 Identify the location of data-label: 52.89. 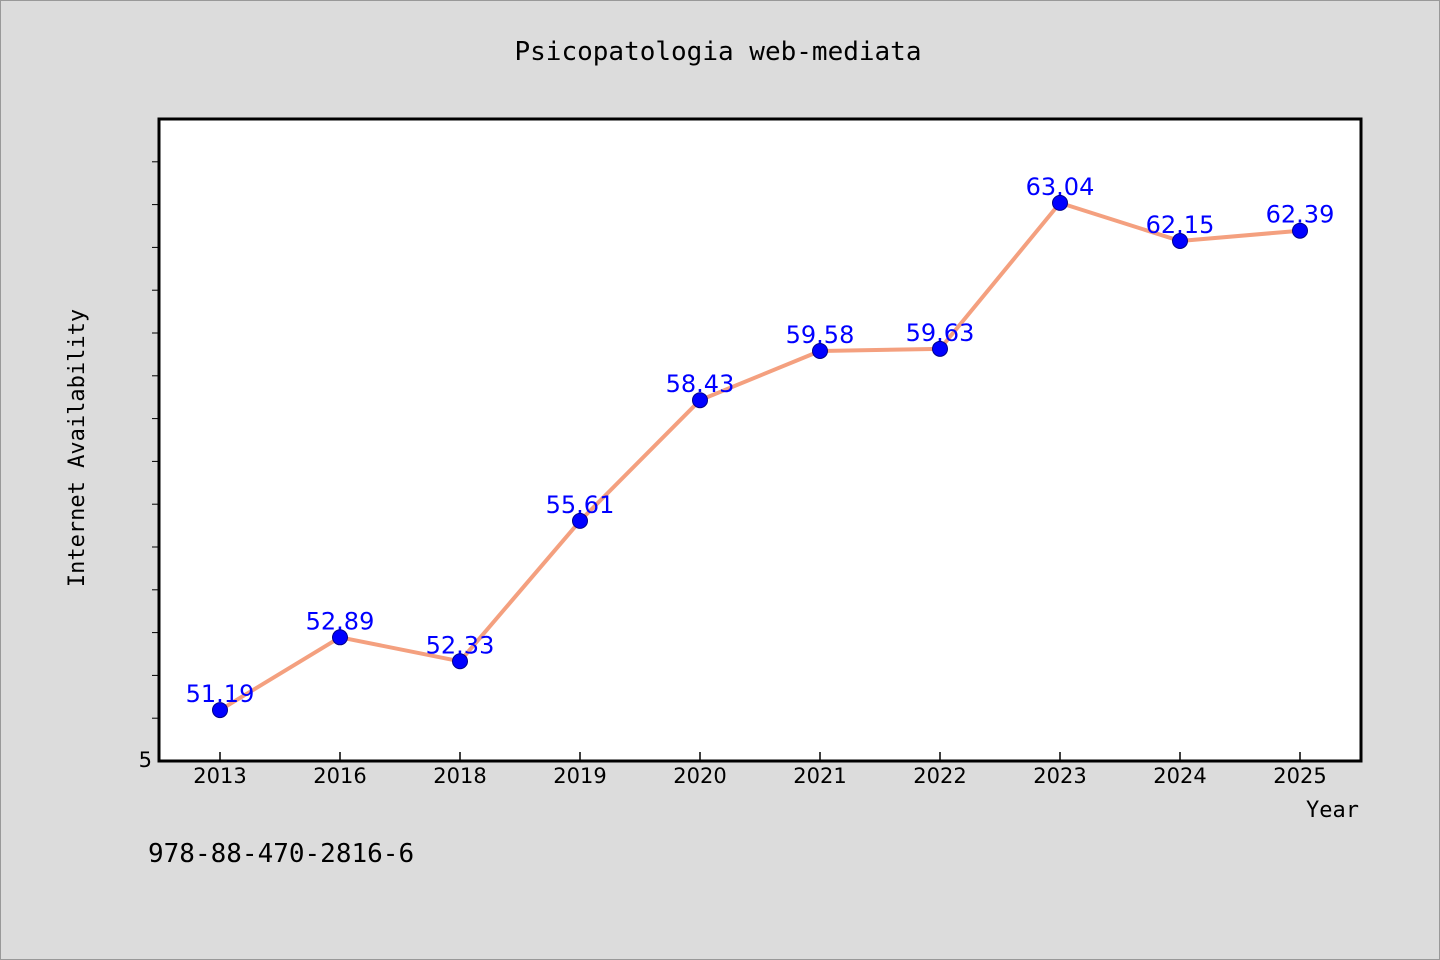
(340, 621).